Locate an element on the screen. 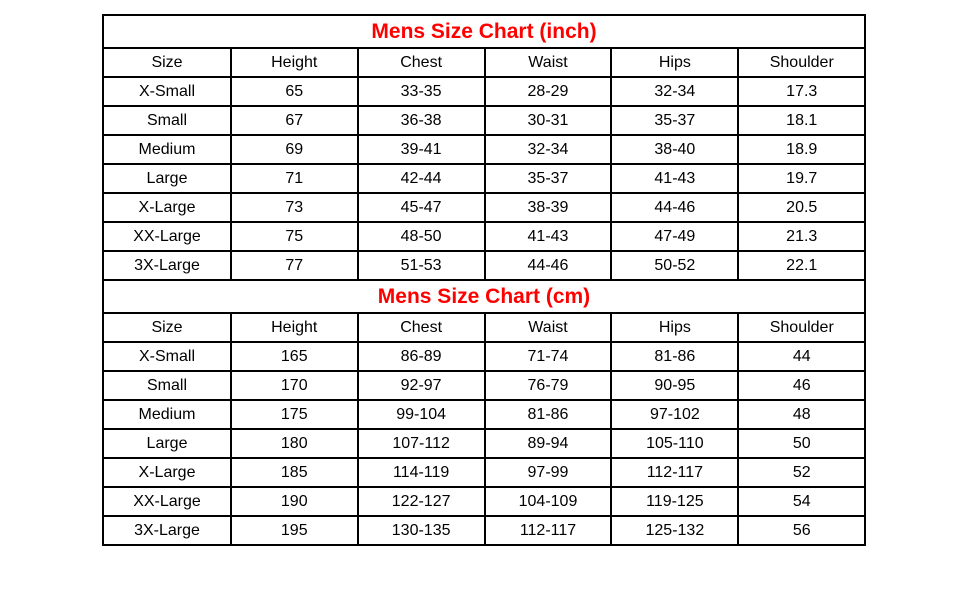 The width and height of the screenshot is (970, 600). table-row: XX-Large 75 48-50 41-43 47-49 21.3 is located at coordinates (483, 236).